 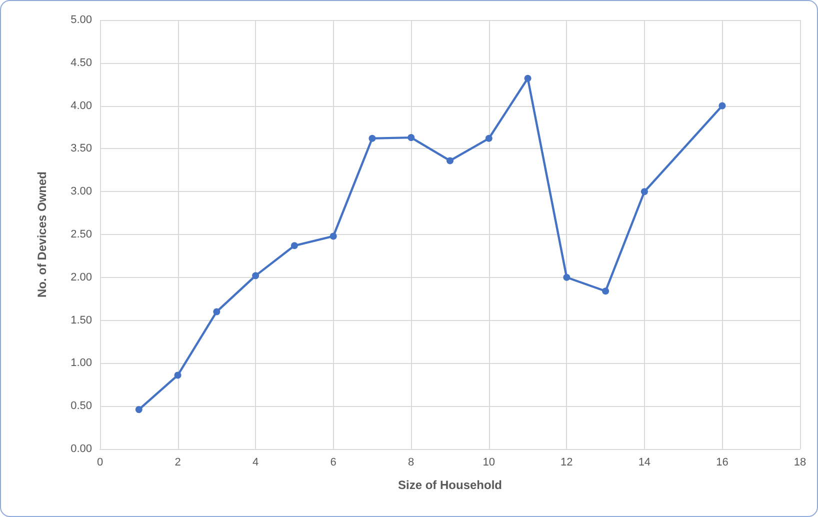 What do you see at coordinates (81, 234) in the screenshot?
I see `y-tick-label: 2.50` at bounding box center [81, 234].